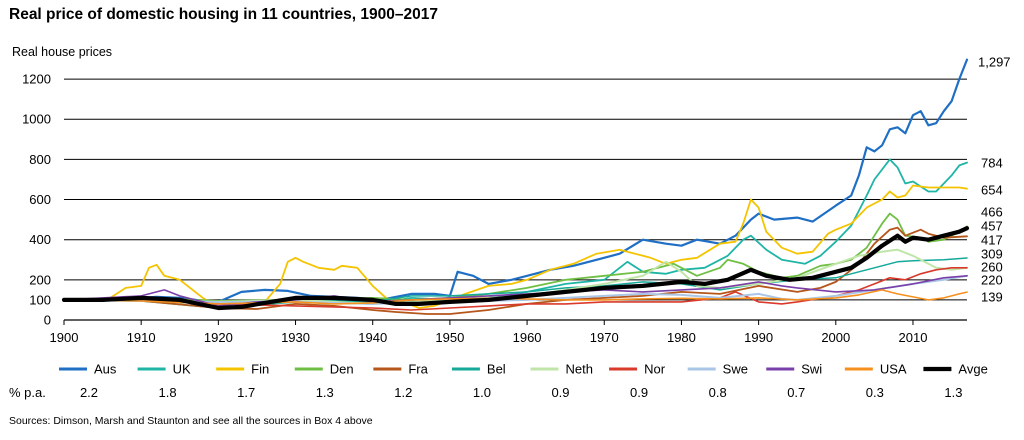  Describe the element at coordinates (992, 280) in the screenshot. I see `end-value-label: 220` at that location.